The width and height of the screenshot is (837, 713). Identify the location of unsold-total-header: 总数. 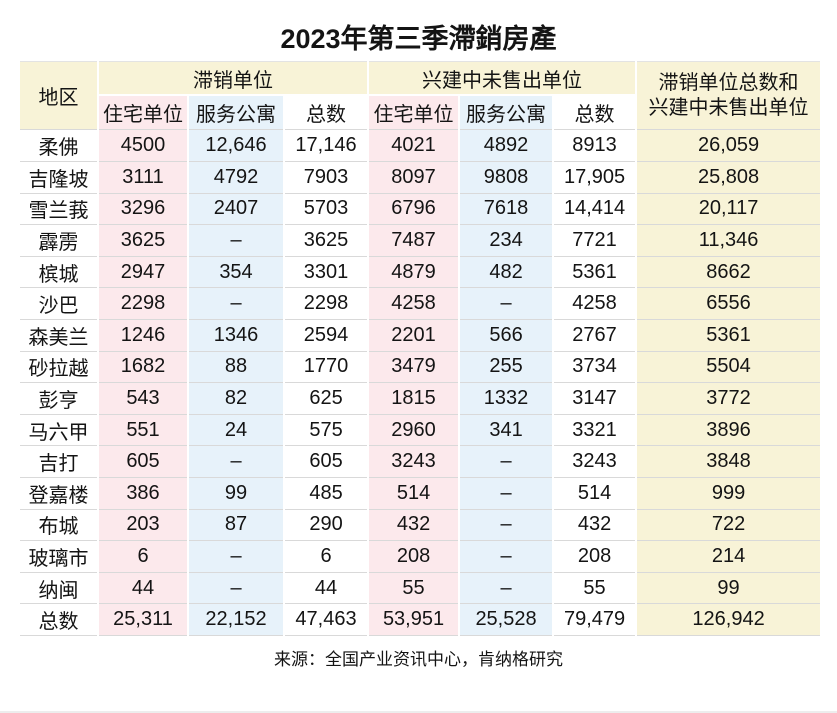
(326, 112).